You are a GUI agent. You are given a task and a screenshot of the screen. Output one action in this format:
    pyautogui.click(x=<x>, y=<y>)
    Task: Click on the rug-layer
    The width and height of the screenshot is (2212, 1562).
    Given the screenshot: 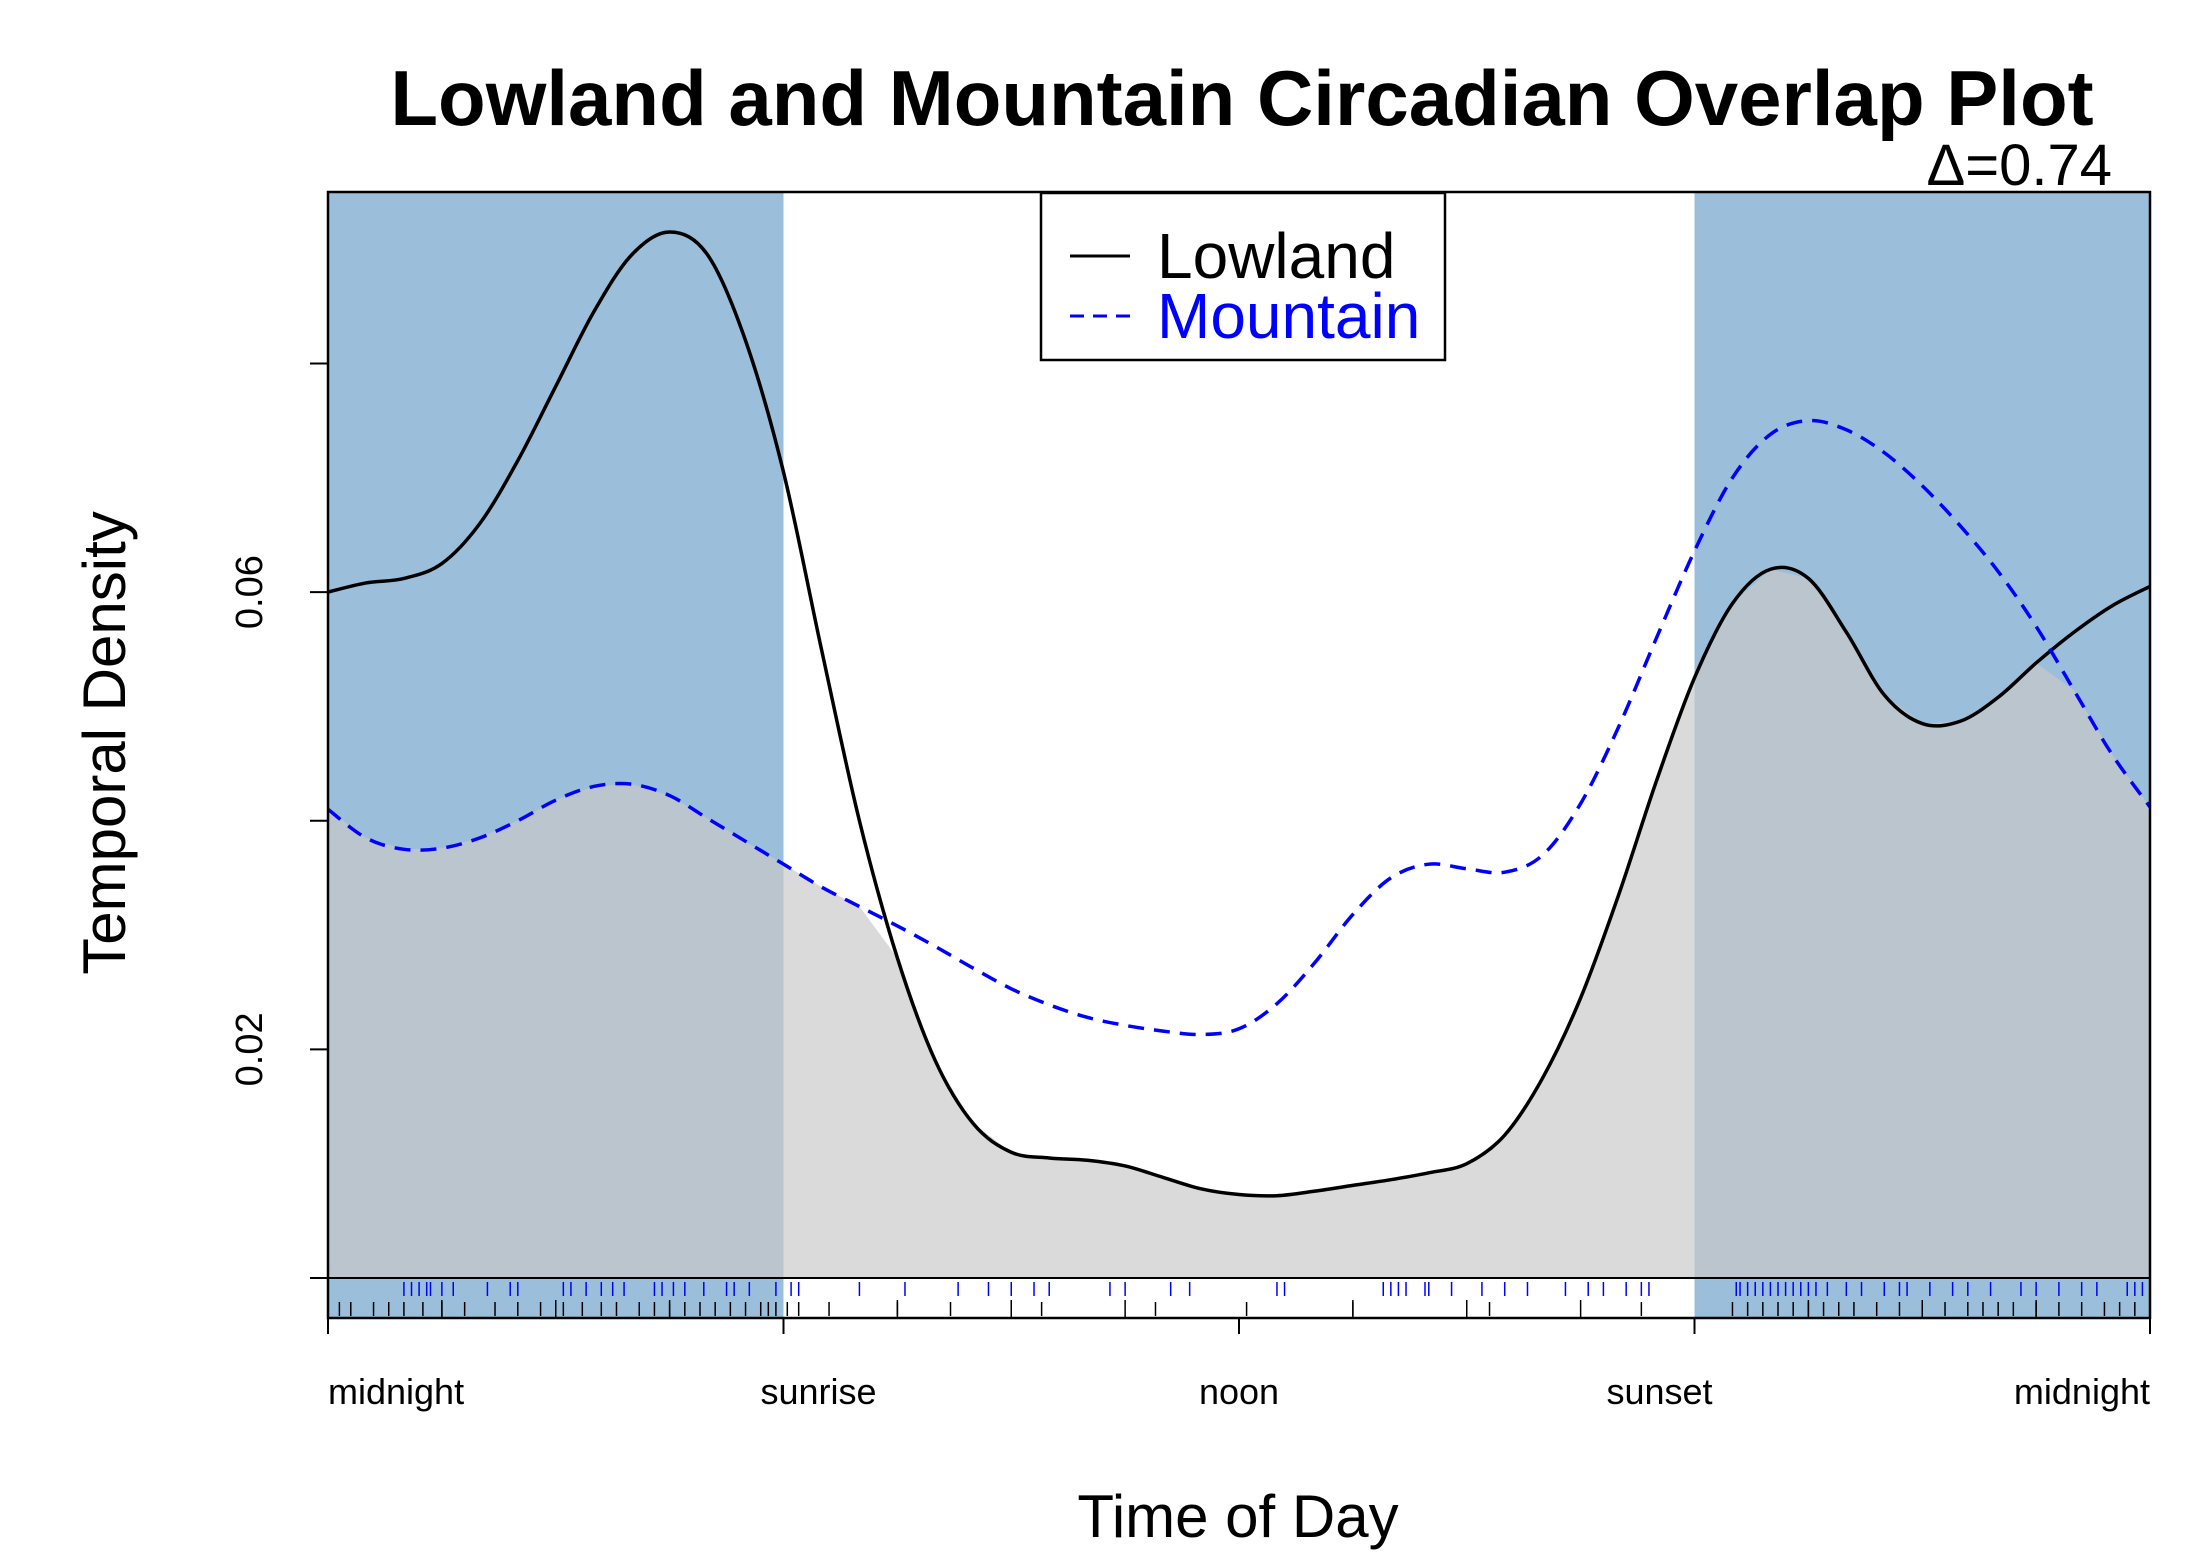 What is the action you would take?
    pyautogui.click(x=1241, y=1299)
    